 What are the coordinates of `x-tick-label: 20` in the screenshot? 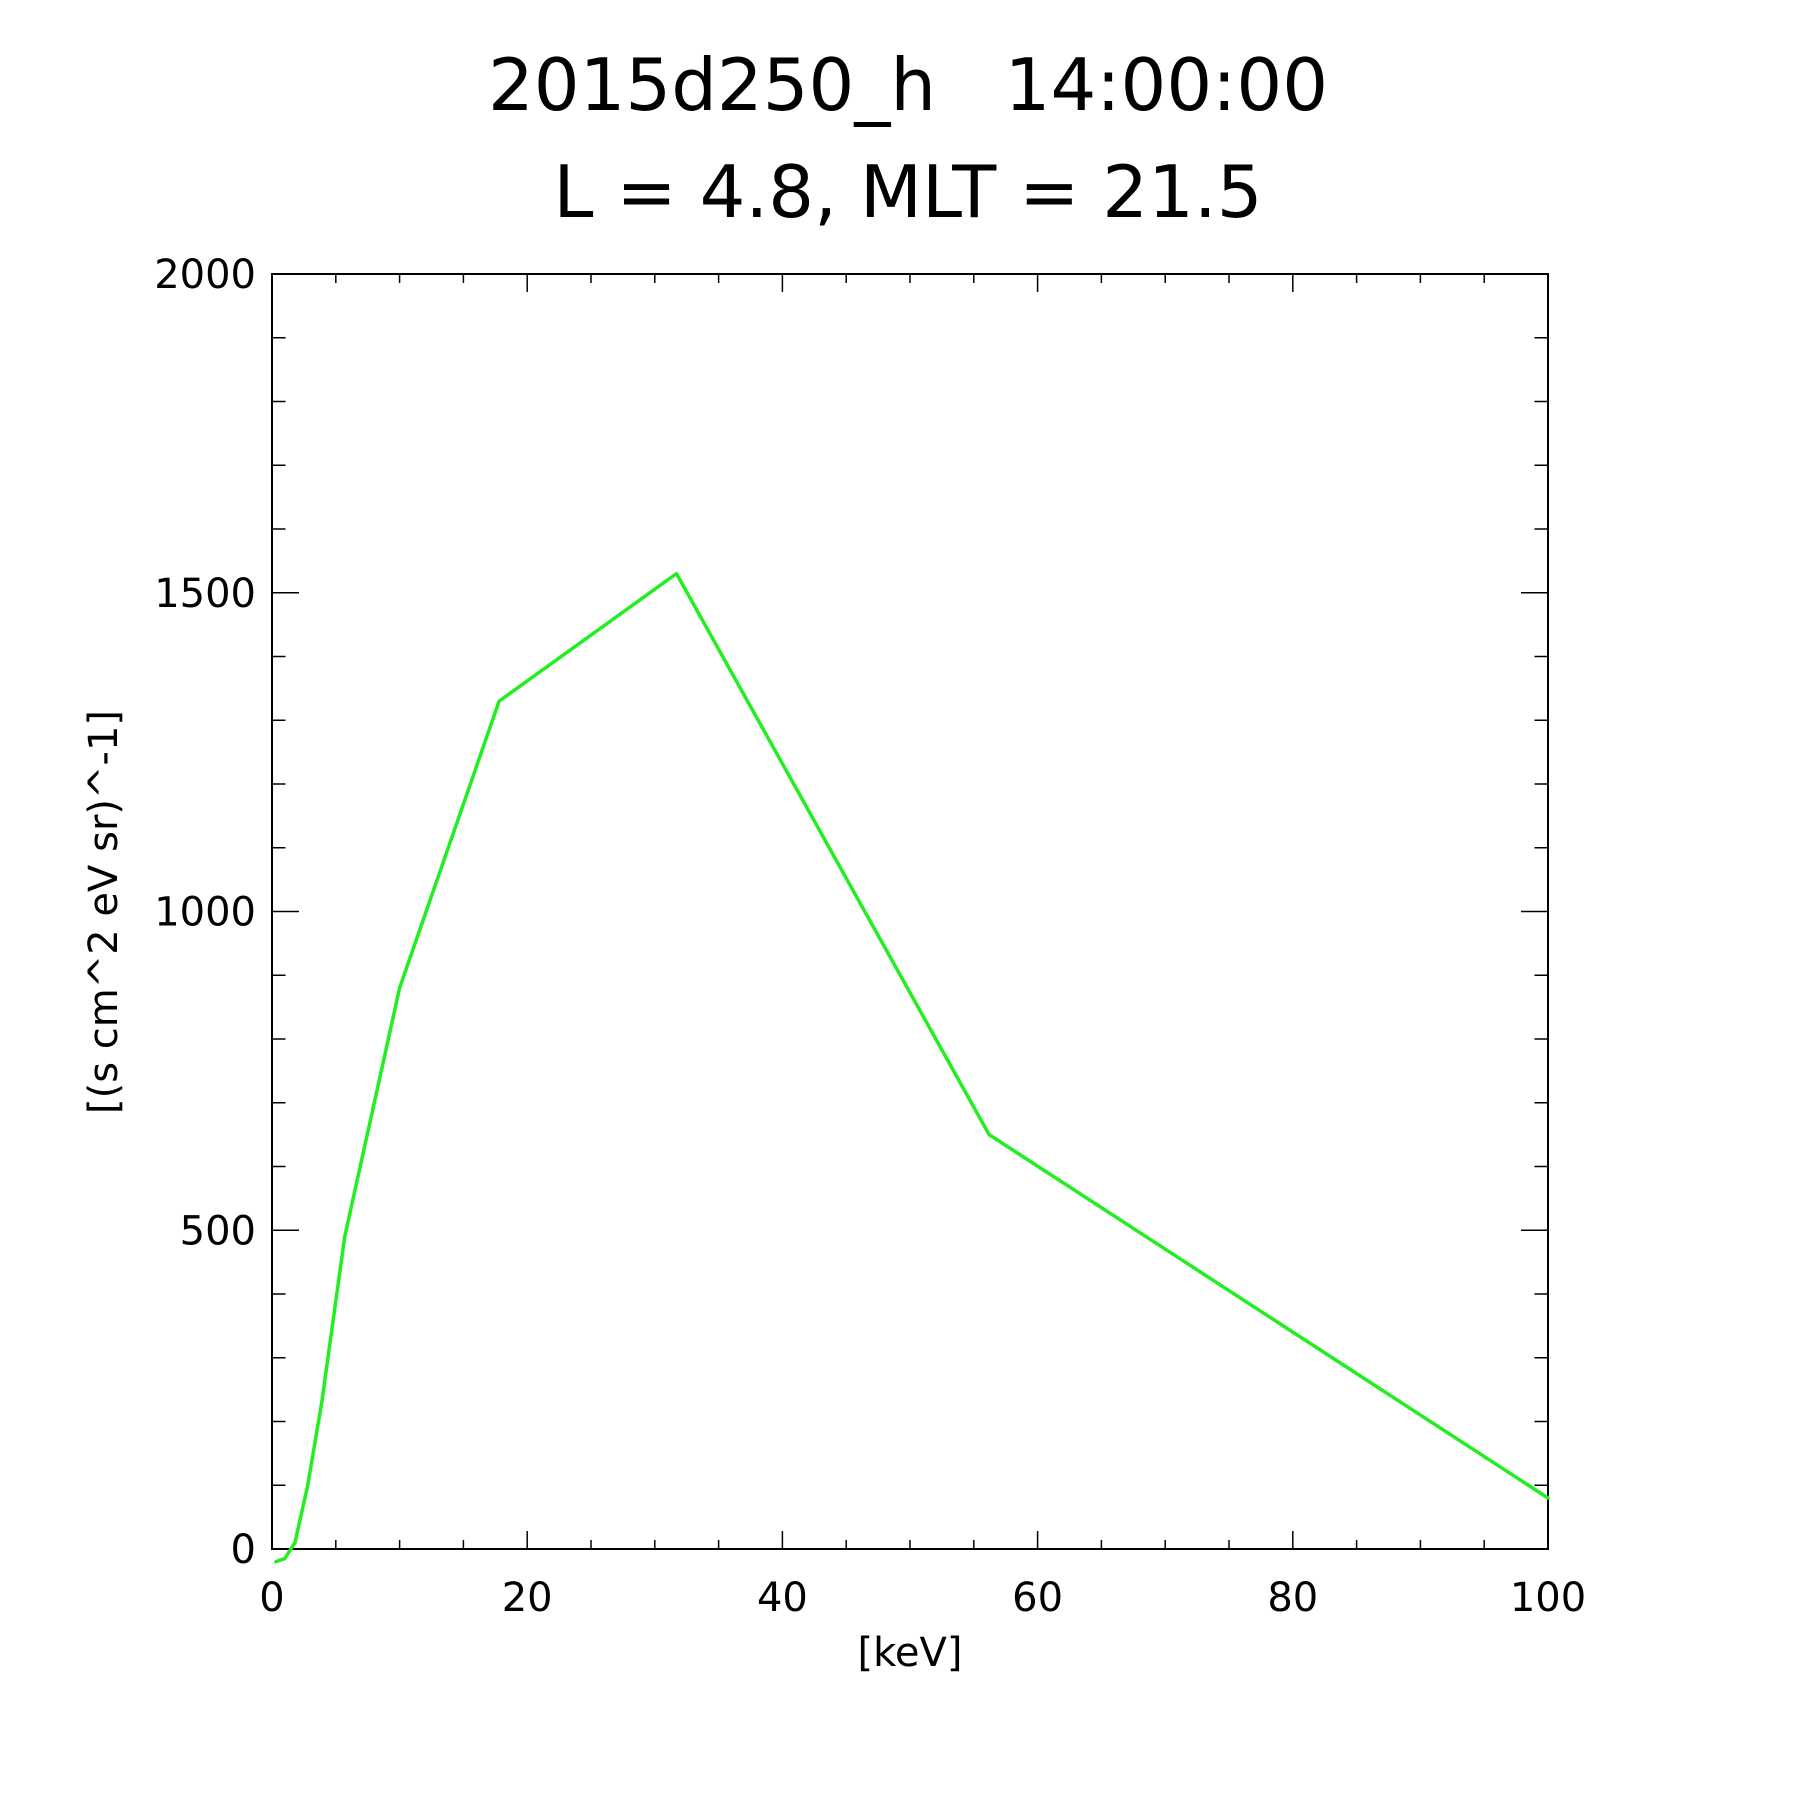 It's located at (527, 1598).